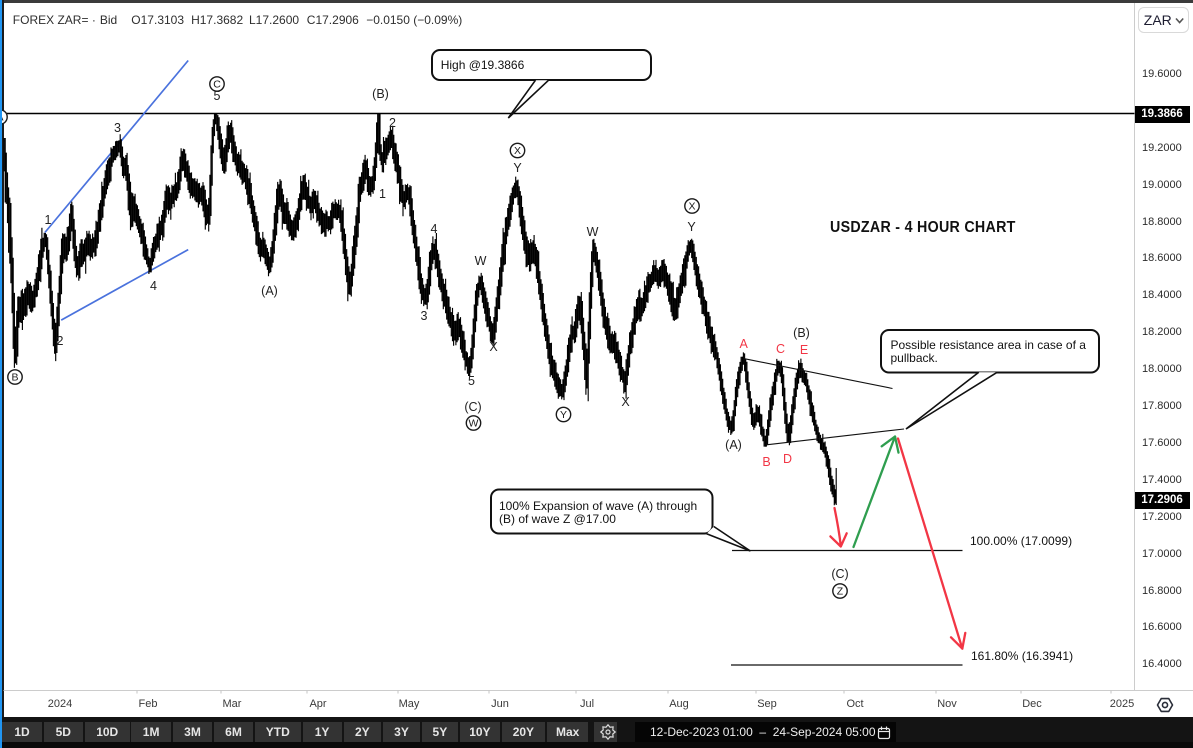  I want to click on svg-text: A, so click(2, 118).